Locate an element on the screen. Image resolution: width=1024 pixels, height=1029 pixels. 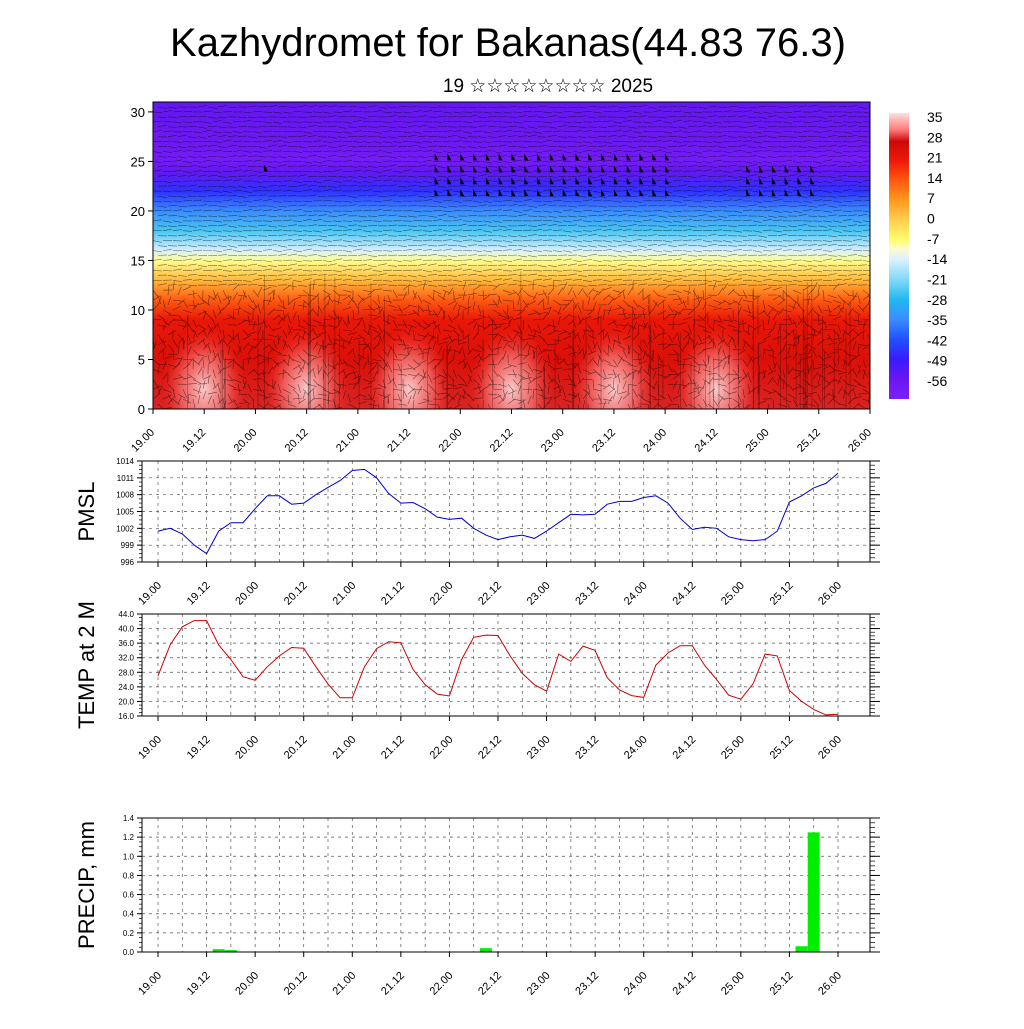
colorbar-label: 0 is located at coordinates (931, 219).